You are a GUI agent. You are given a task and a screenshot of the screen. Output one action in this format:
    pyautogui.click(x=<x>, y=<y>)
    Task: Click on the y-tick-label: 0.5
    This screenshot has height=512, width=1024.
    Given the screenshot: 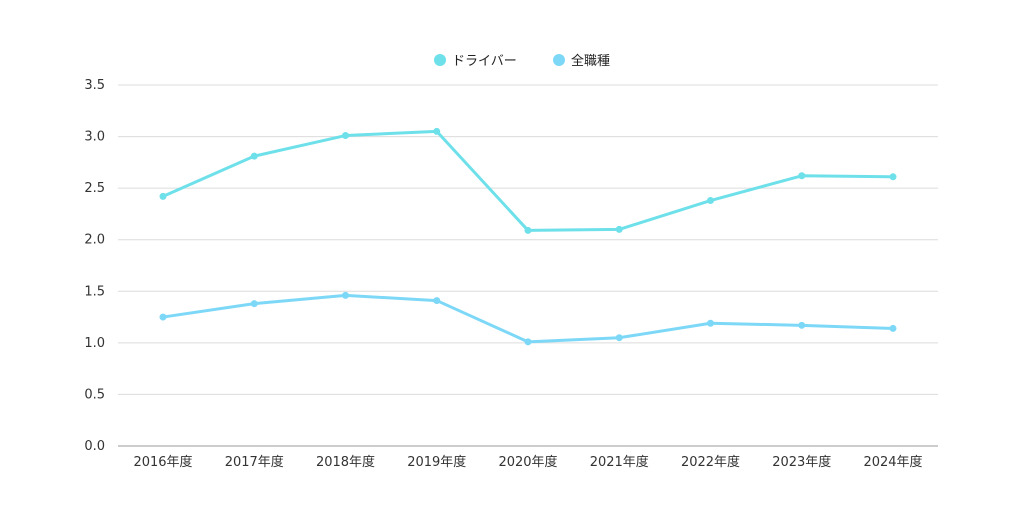 What is the action you would take?
    pyautogui.click(x=94, y=394)
    